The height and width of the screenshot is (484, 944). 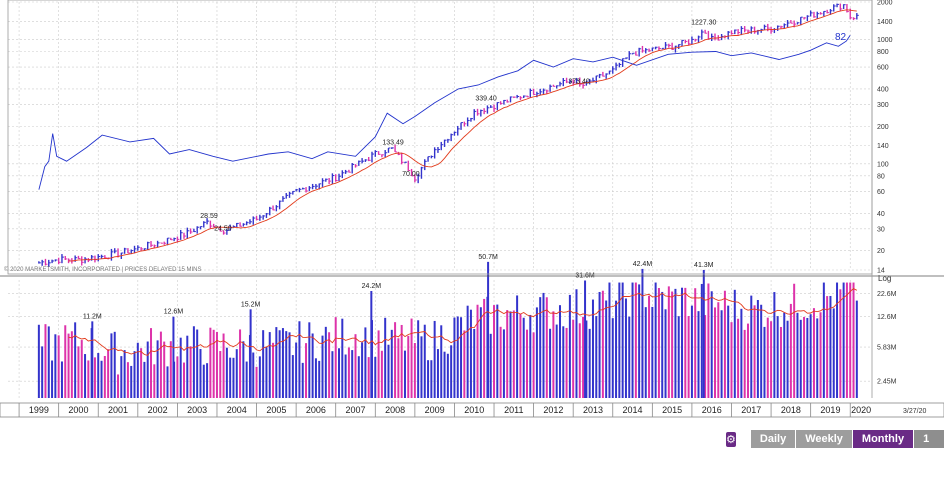 What do you see at coordinates (881, 229) in the screenshot?
I see `price-axis-label: 30` at bounding box center [881, 229].